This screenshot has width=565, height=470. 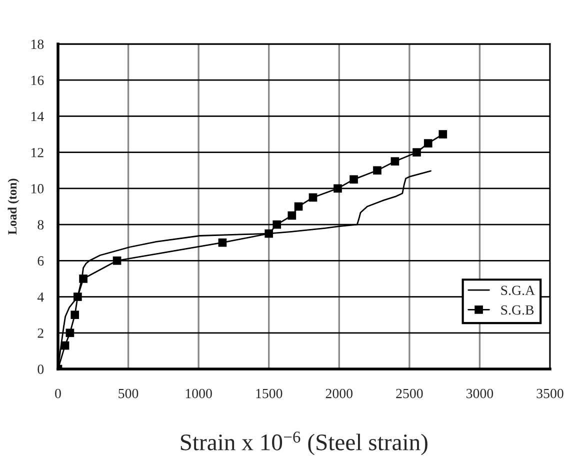 What do you see at coordinates (37, 44) in the screenshot?
I see `y-tick-label: 18` at bounding box center [37, 44].